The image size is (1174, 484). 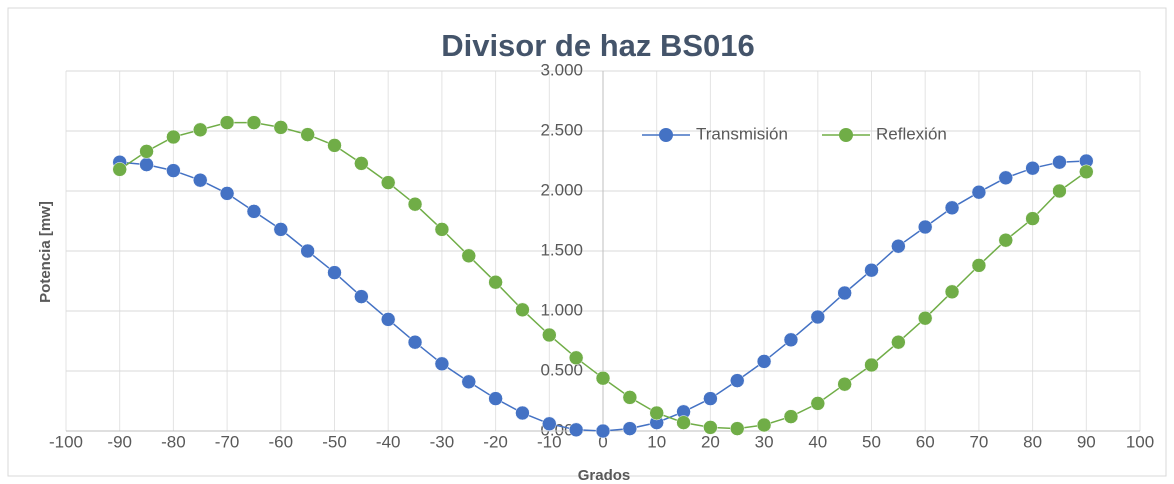 What do you see at coordinates (561, 69) in the screenshot?
I see `y-tick-label: 3.000` at bounding box center [561, 69].